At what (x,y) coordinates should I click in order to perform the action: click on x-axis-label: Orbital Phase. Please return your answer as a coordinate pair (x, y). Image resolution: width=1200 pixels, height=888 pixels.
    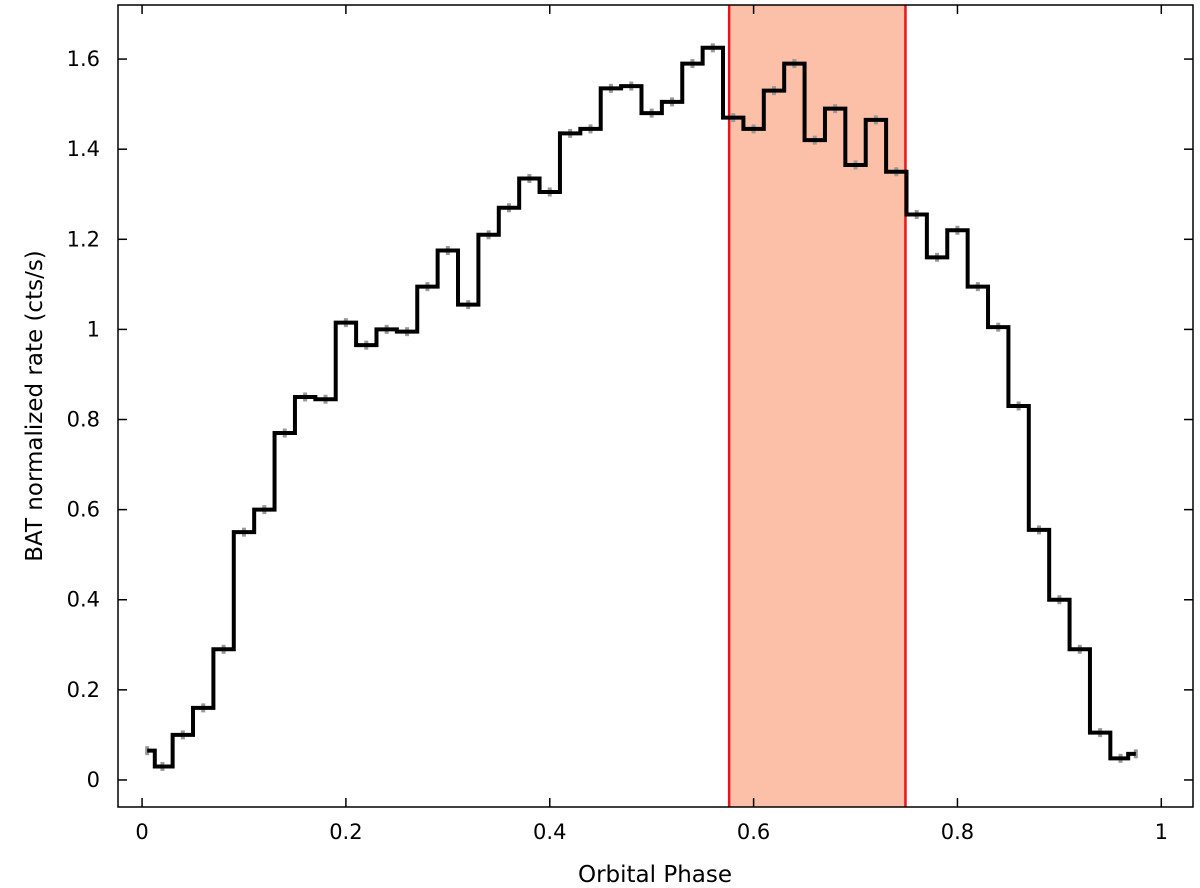
    Looking at the image, I should click on (655, 875).